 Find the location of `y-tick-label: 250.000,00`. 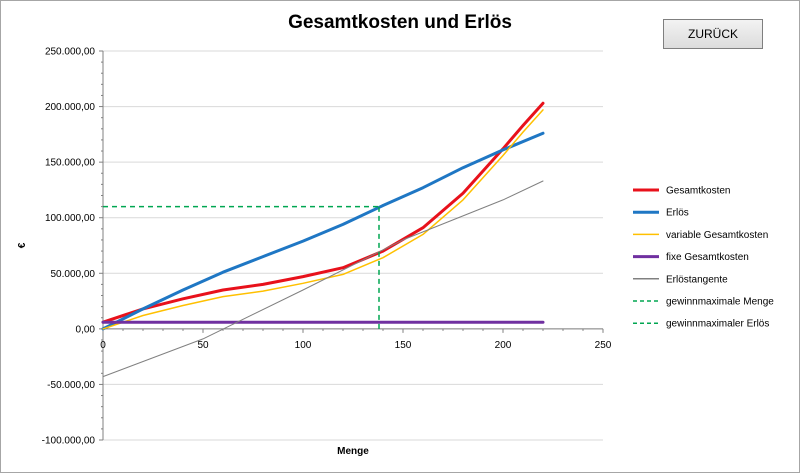

y-tick-label: 250.000,00 is located at coordinates (70, 52).